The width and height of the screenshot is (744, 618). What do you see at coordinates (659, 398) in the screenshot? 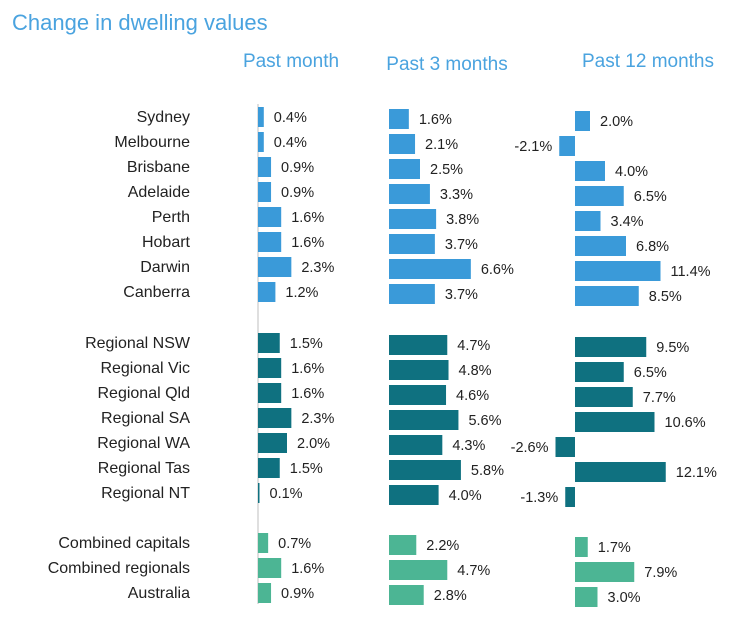
I see `value-label-regional-qld-past-12-months: 7.7%` at bounding box center [659, 398].